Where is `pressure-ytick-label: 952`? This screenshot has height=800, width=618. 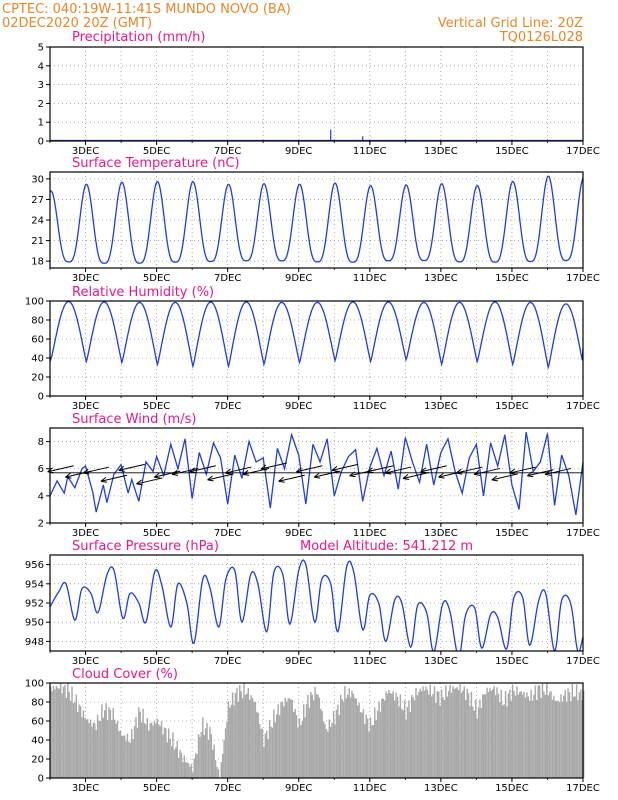 pressure-ytick-label: 952 is located at coordinates (34, 604).